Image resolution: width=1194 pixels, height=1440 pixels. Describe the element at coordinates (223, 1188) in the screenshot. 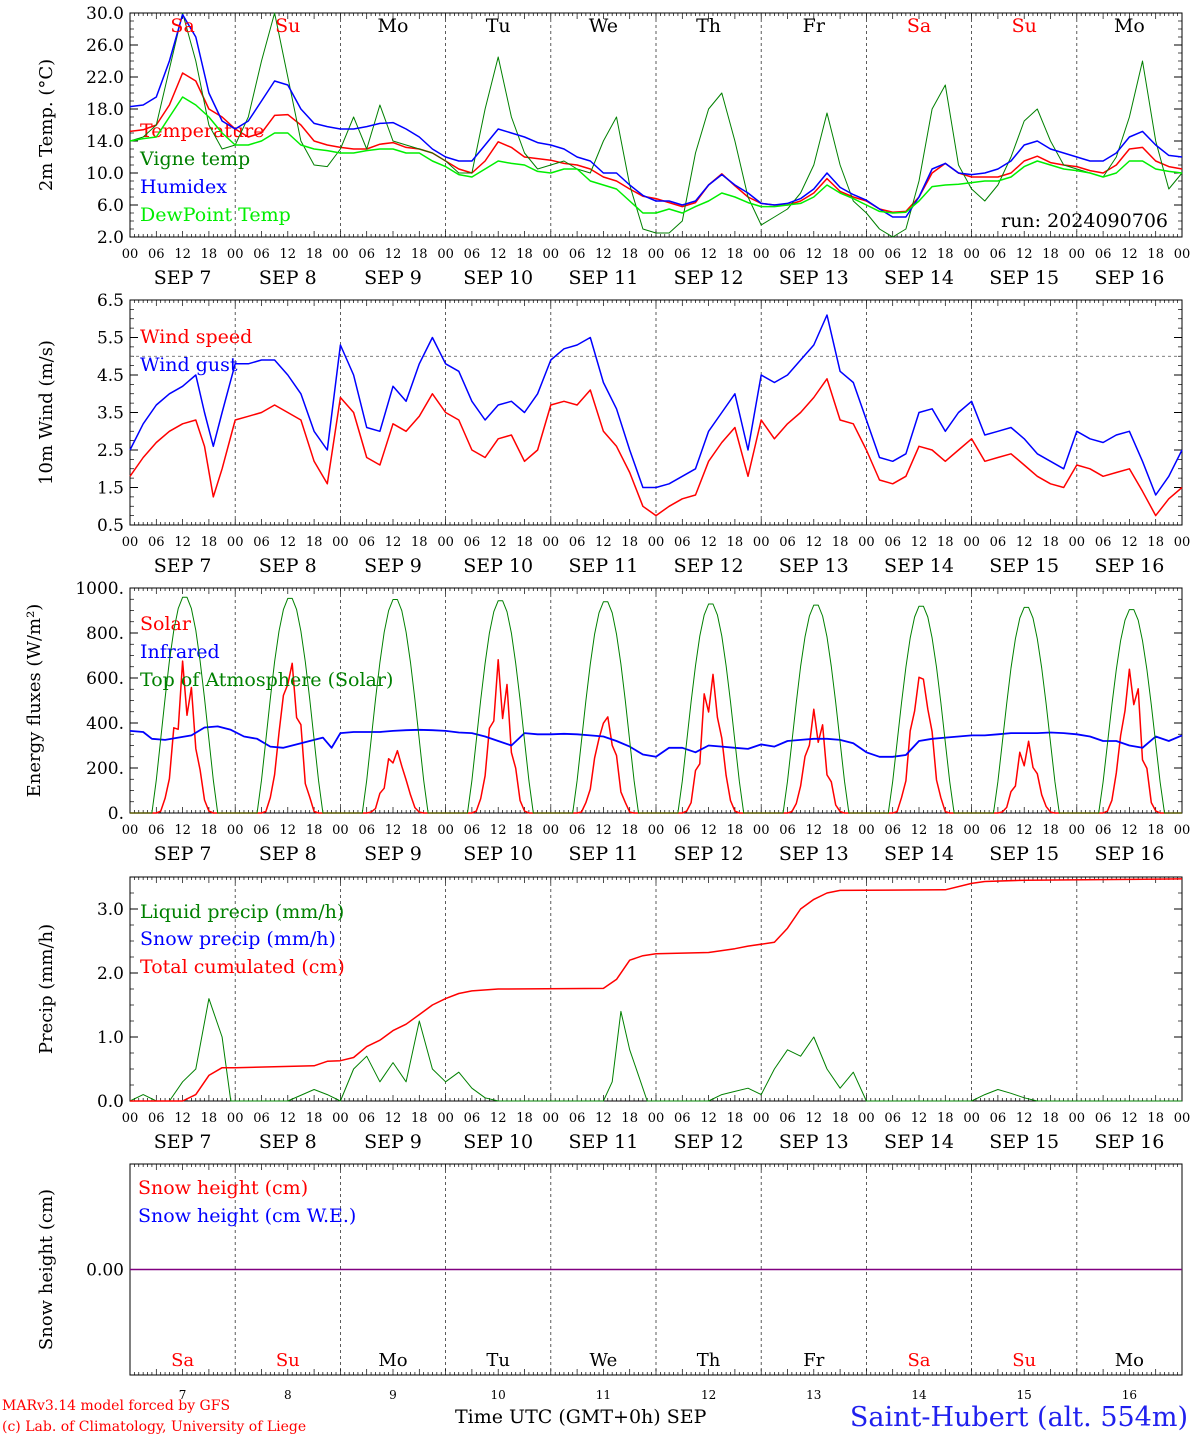

I see `legend-entry: Snow height (cm)` at that location.